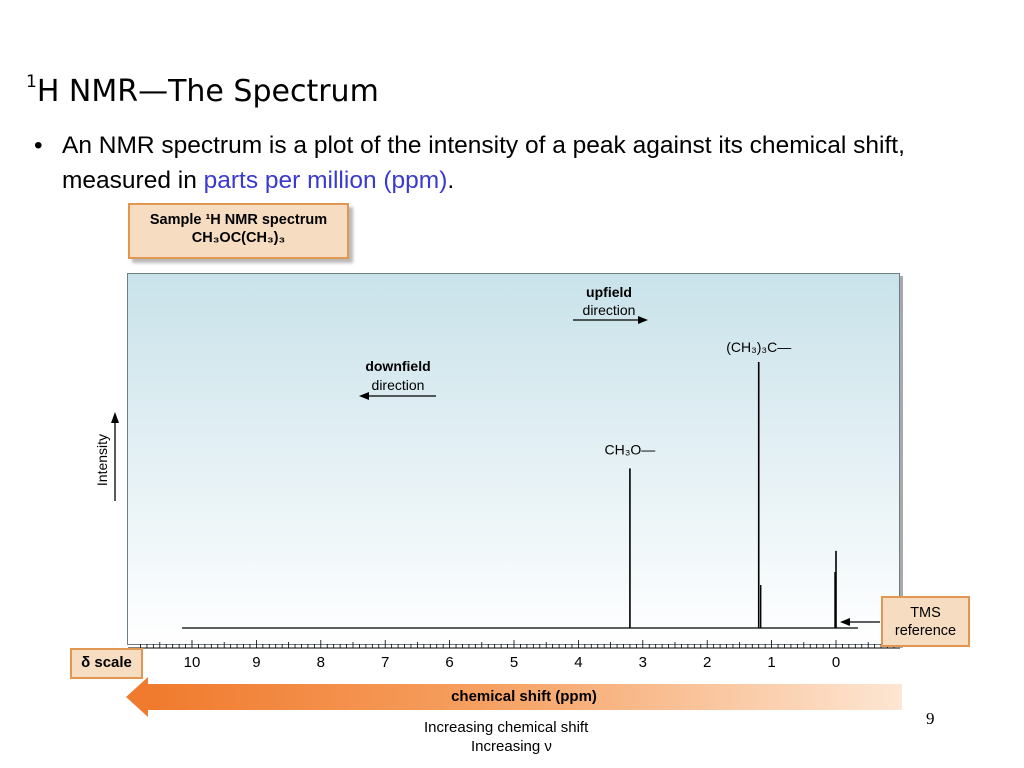 This screenshot has width=1024, height=768. Describe the element at coordinates (758, 347) in the screenshot. I see `peak-label: (CH₃)₃C—` at that location.